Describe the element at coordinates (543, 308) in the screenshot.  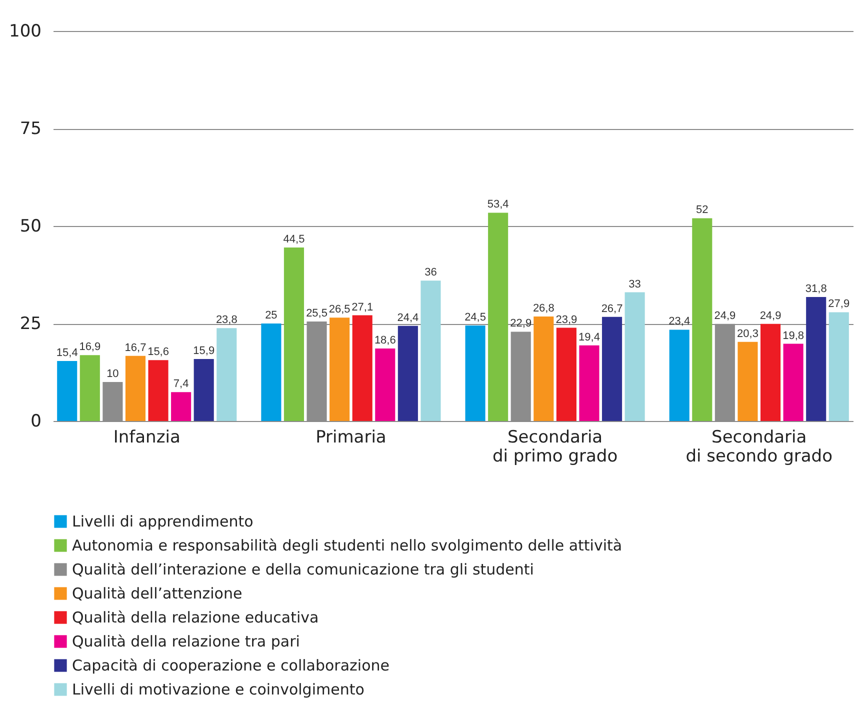
I see `data-label: 26,8` at that location.